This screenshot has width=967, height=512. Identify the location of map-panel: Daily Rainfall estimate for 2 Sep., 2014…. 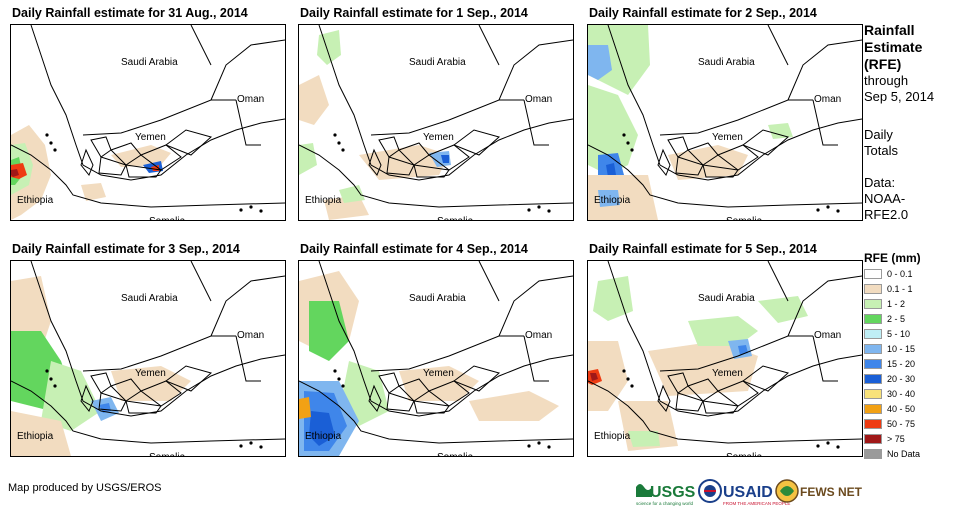
(725, 113).